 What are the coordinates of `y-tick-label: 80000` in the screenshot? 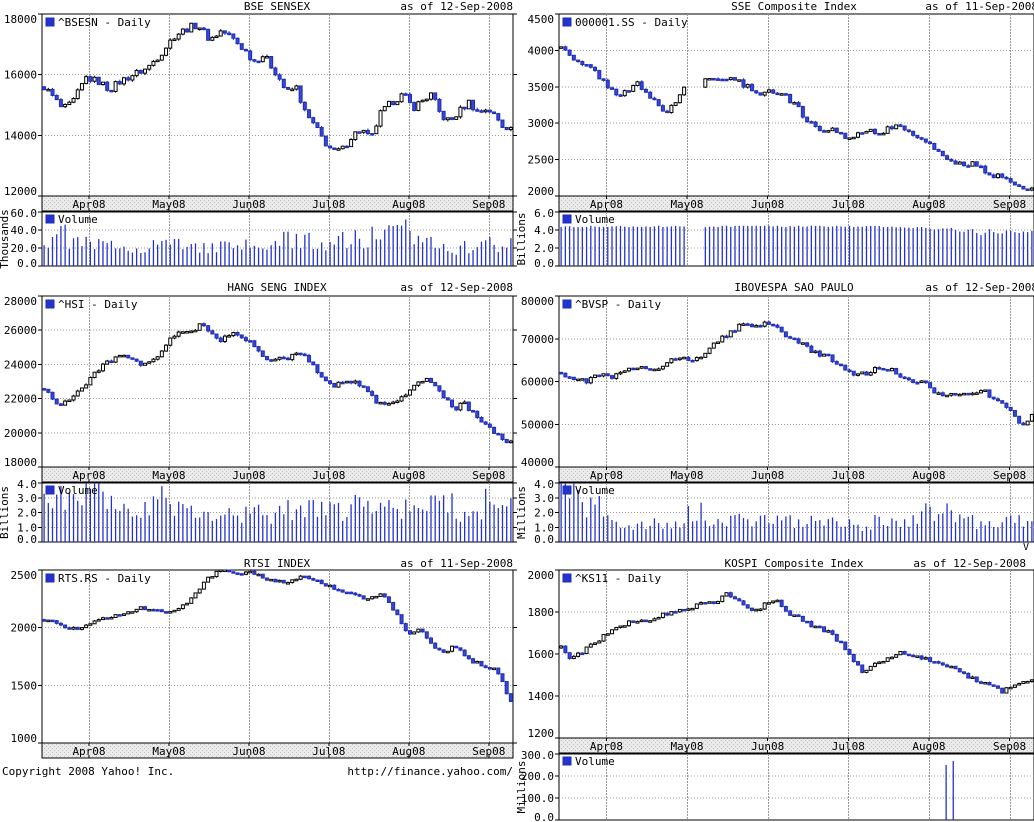 It's located at (537, 301).